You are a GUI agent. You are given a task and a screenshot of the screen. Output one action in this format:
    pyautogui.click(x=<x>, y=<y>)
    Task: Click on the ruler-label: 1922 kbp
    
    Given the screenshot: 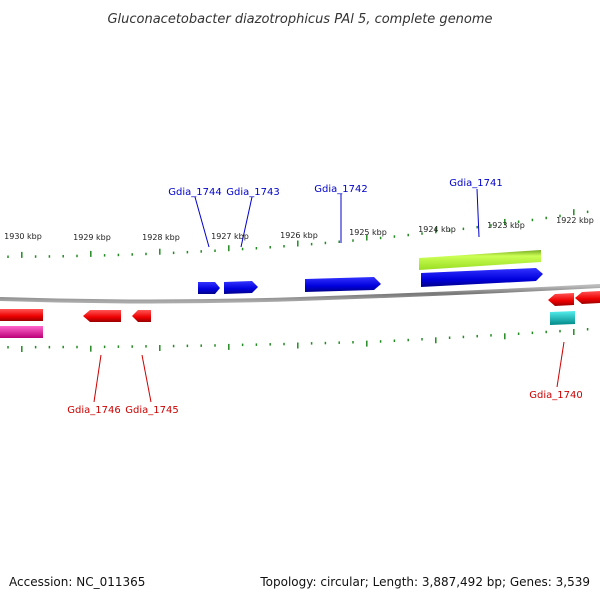 What is the action you would take?
    pyautogui.click(x=575, y=220)
    